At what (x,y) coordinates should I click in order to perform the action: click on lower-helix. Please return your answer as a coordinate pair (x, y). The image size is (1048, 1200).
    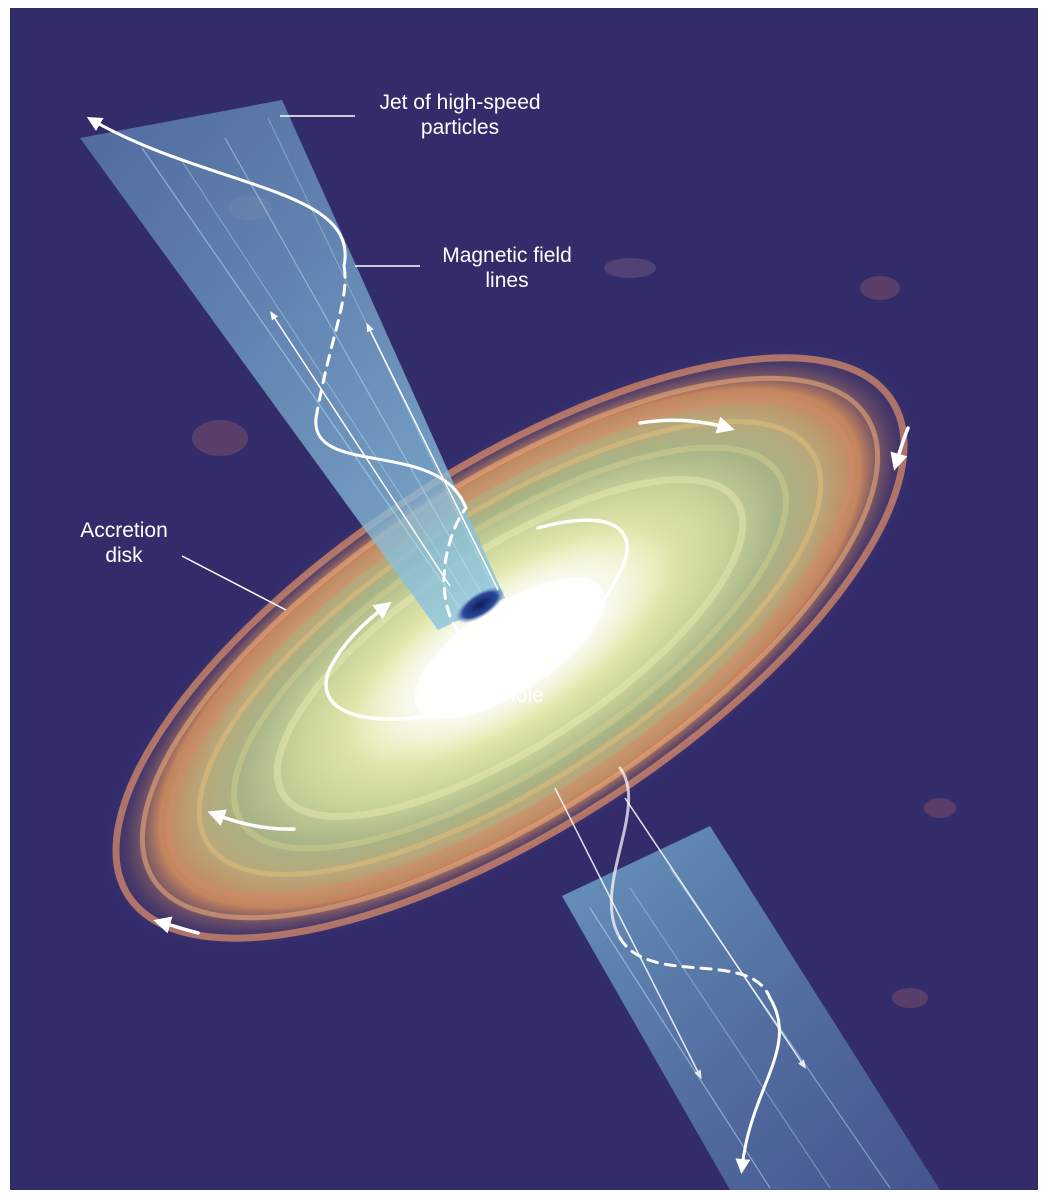
    Looking at the image, I should click on (695, 970).